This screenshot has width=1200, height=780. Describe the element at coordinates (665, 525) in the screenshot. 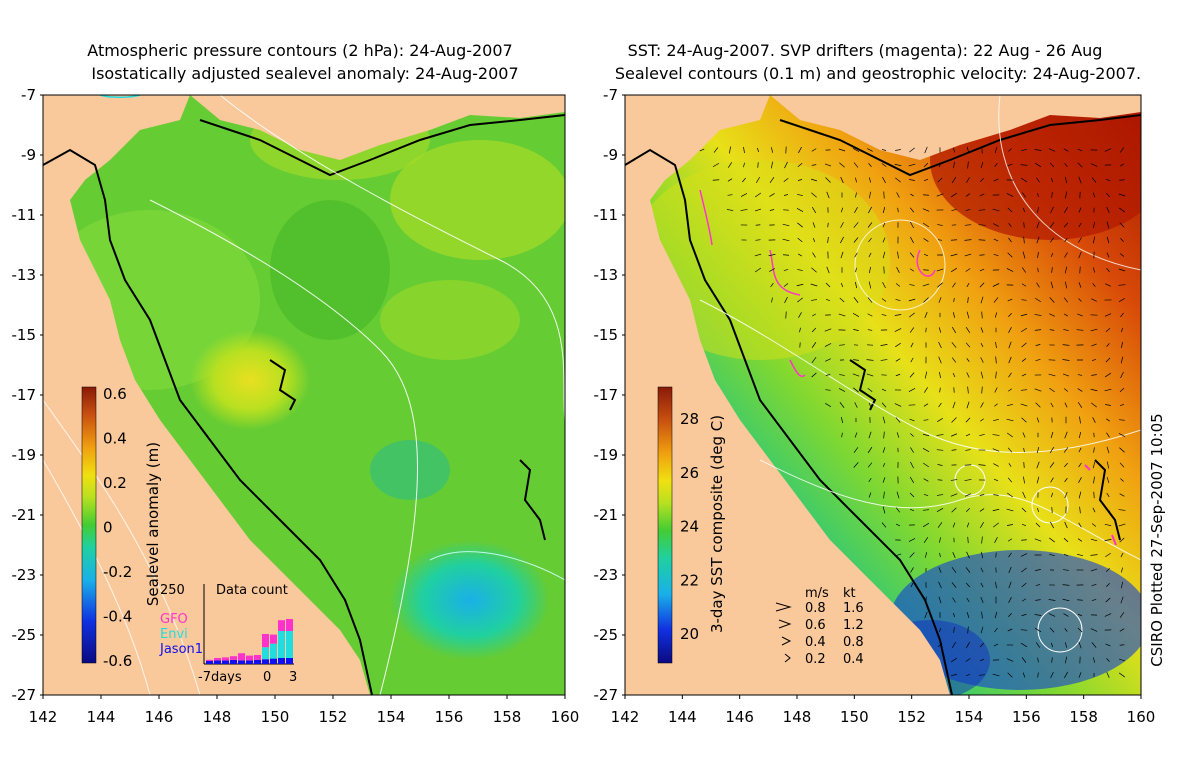

I see `sst-colorbar` at that location.